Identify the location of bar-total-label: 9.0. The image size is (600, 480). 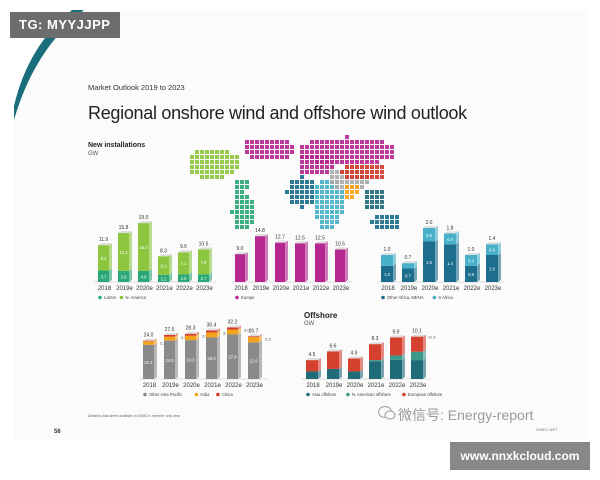
(240, 249).